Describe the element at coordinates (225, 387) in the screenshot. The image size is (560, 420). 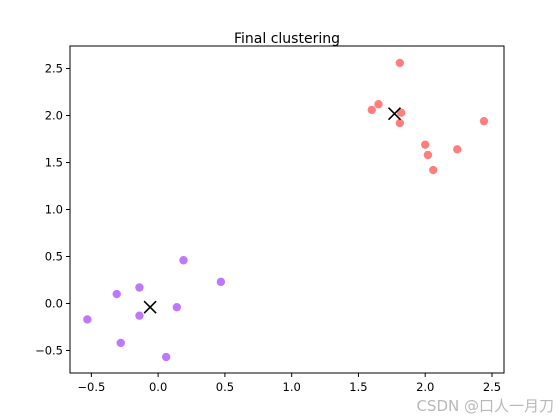
I see `x-tick-label: 0.5` at that location.